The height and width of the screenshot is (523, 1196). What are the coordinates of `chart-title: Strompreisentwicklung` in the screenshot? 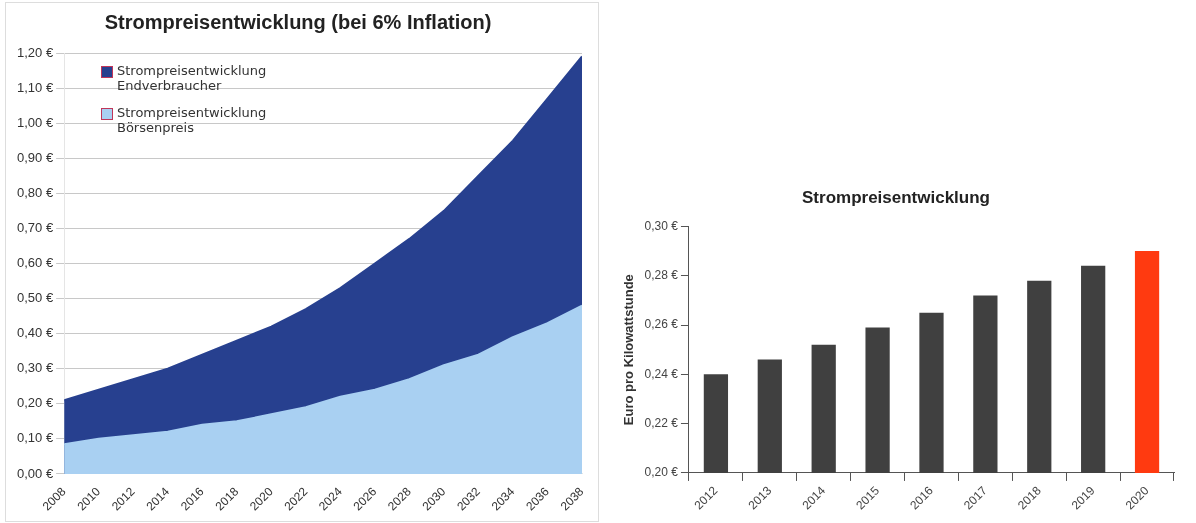 It's located at (896, 197).